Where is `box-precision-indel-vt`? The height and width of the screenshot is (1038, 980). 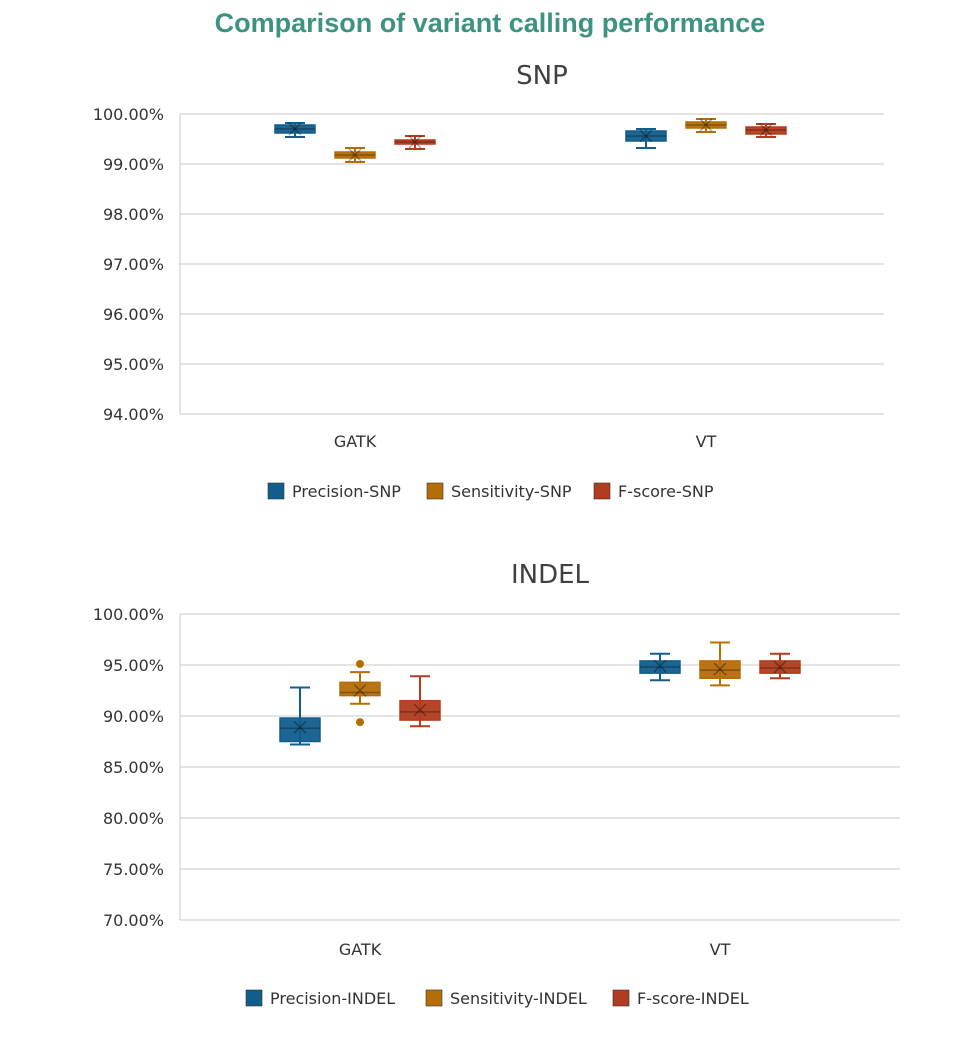 box-precision-indel-vt is located at coordinates (660, 667).